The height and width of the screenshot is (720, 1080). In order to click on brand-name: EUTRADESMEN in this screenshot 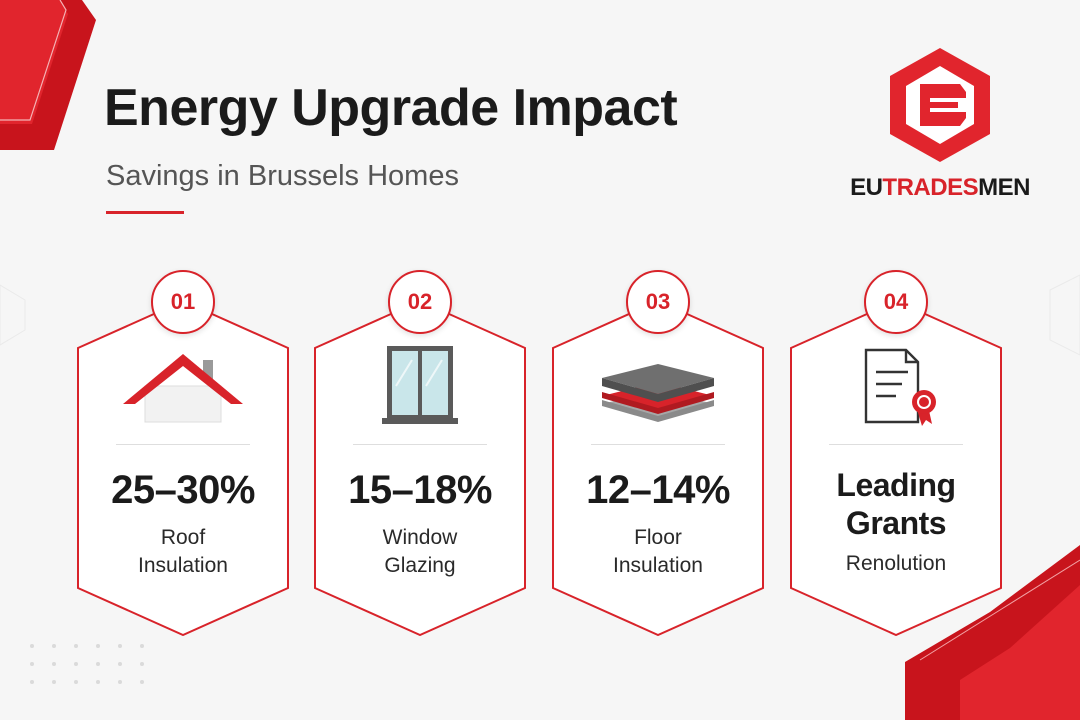, I will do `click(940, 188)`.